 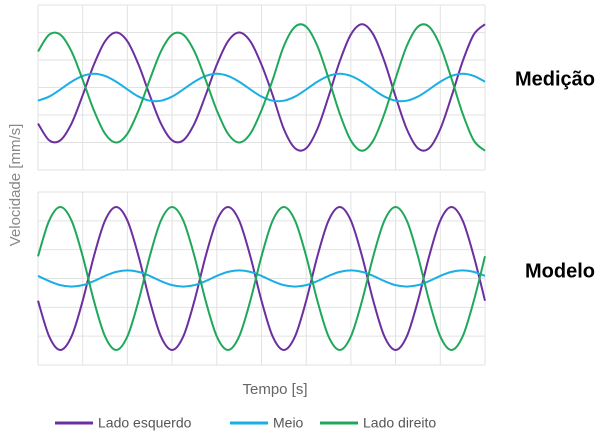 What do you see at coordinates (15, 185) in the screenshot?
I see `y-axis-label: Velocidade [mm/s]` at bounding box center [15, 185].